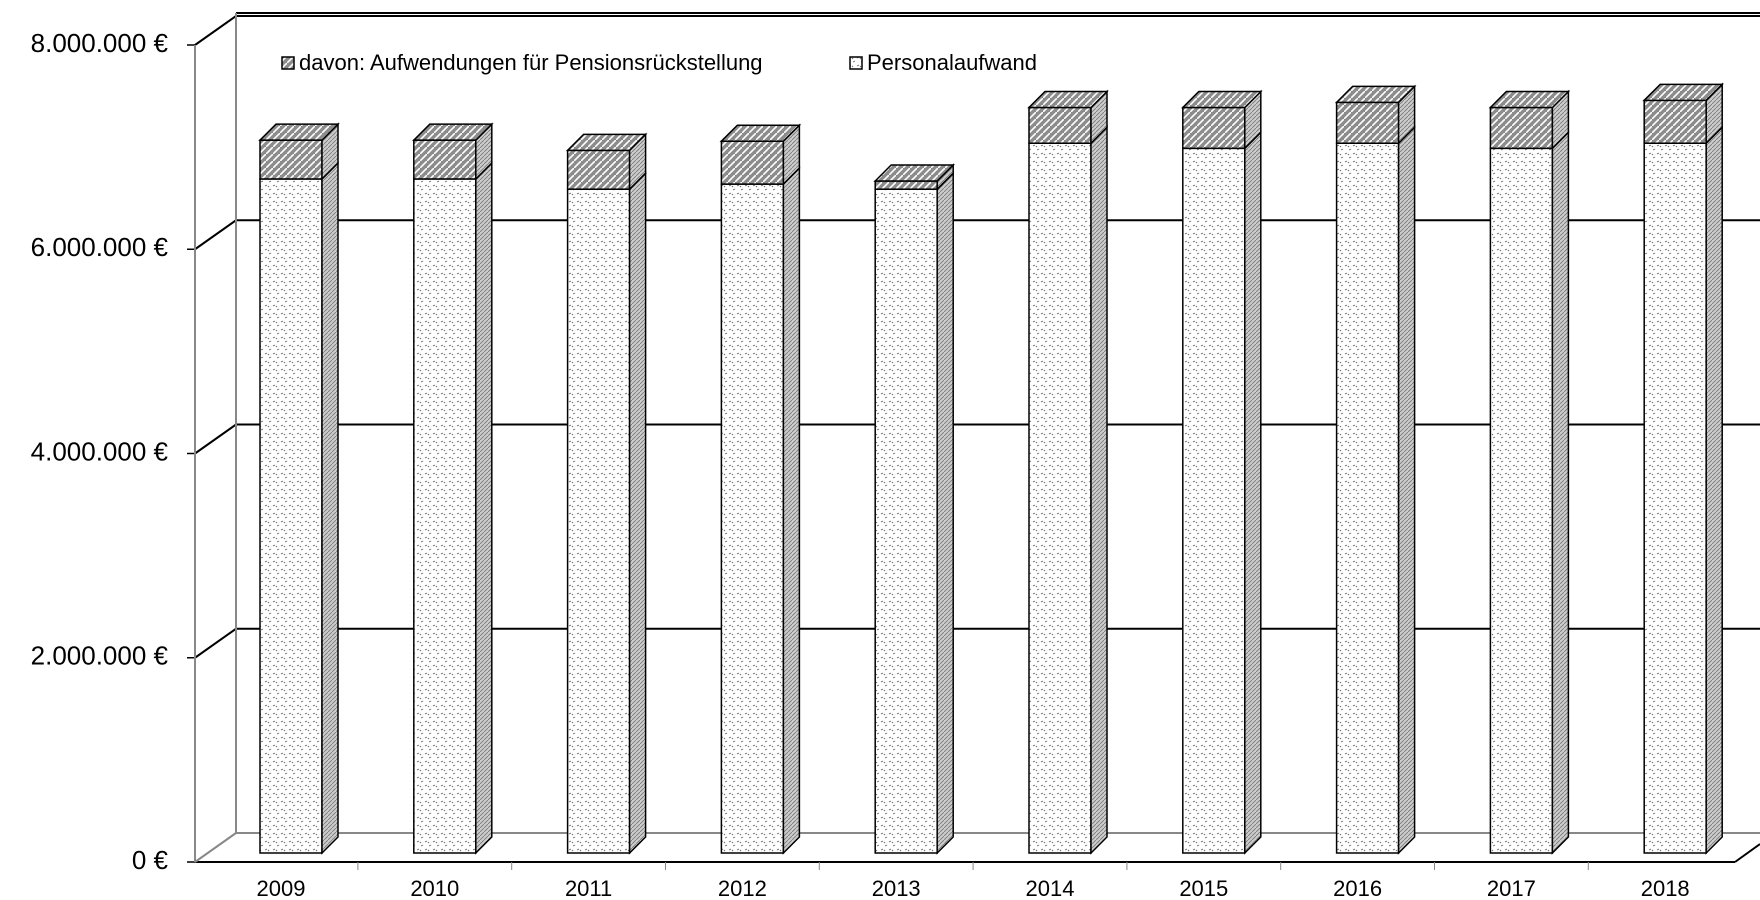  Describe the element at coordinates (1511, 888) in the screenshot. I see `x-tick-label: 2017` at that location.